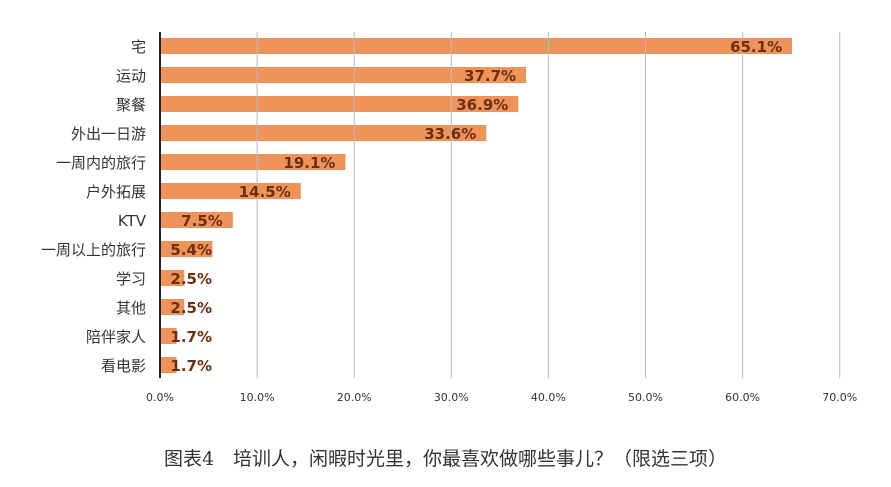 The height and width of the screenshot is (487, 891). Describe the element at coordinates (131, 76) in the screenshot. I see `category-label: 运动` at that location.